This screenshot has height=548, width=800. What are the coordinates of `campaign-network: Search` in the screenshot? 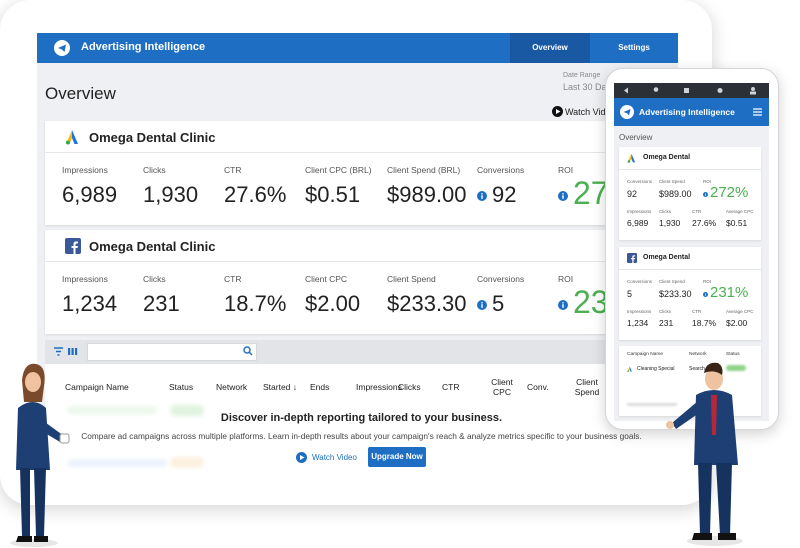 It's located at (697, 369).